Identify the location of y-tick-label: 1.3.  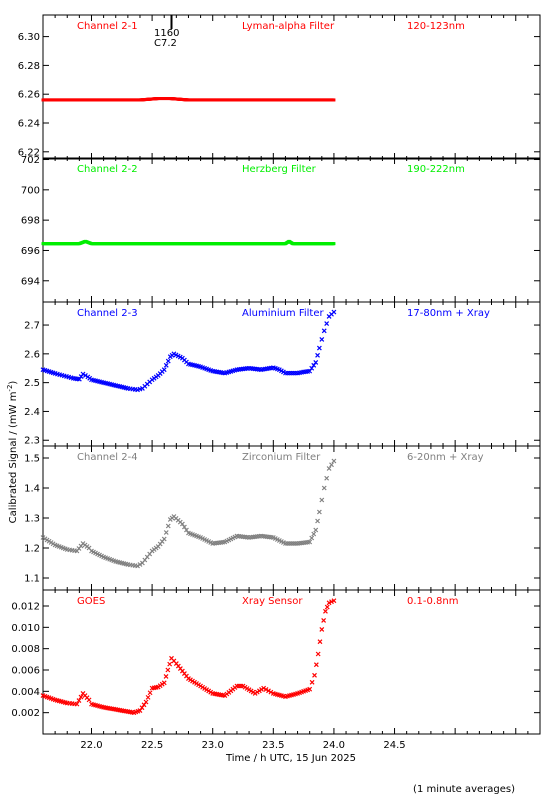
(32, 519).